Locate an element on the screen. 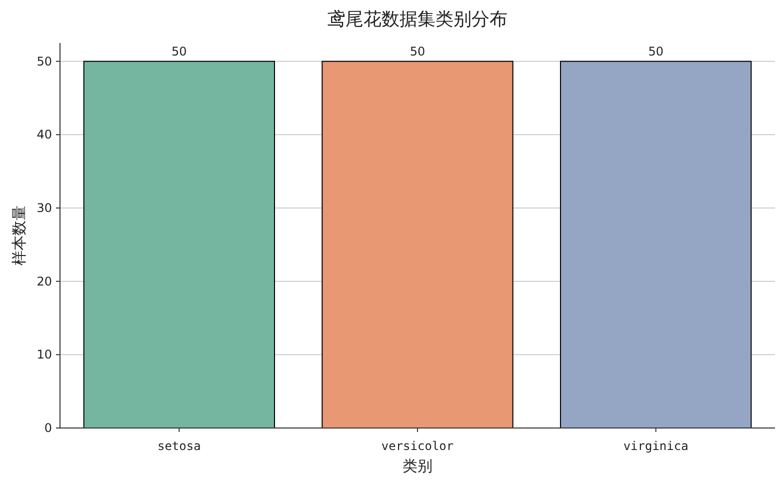 Image resolution: width=784 pixels, height=484 pixels. x-tick-label: virginica is located at coordinates (655, 446).